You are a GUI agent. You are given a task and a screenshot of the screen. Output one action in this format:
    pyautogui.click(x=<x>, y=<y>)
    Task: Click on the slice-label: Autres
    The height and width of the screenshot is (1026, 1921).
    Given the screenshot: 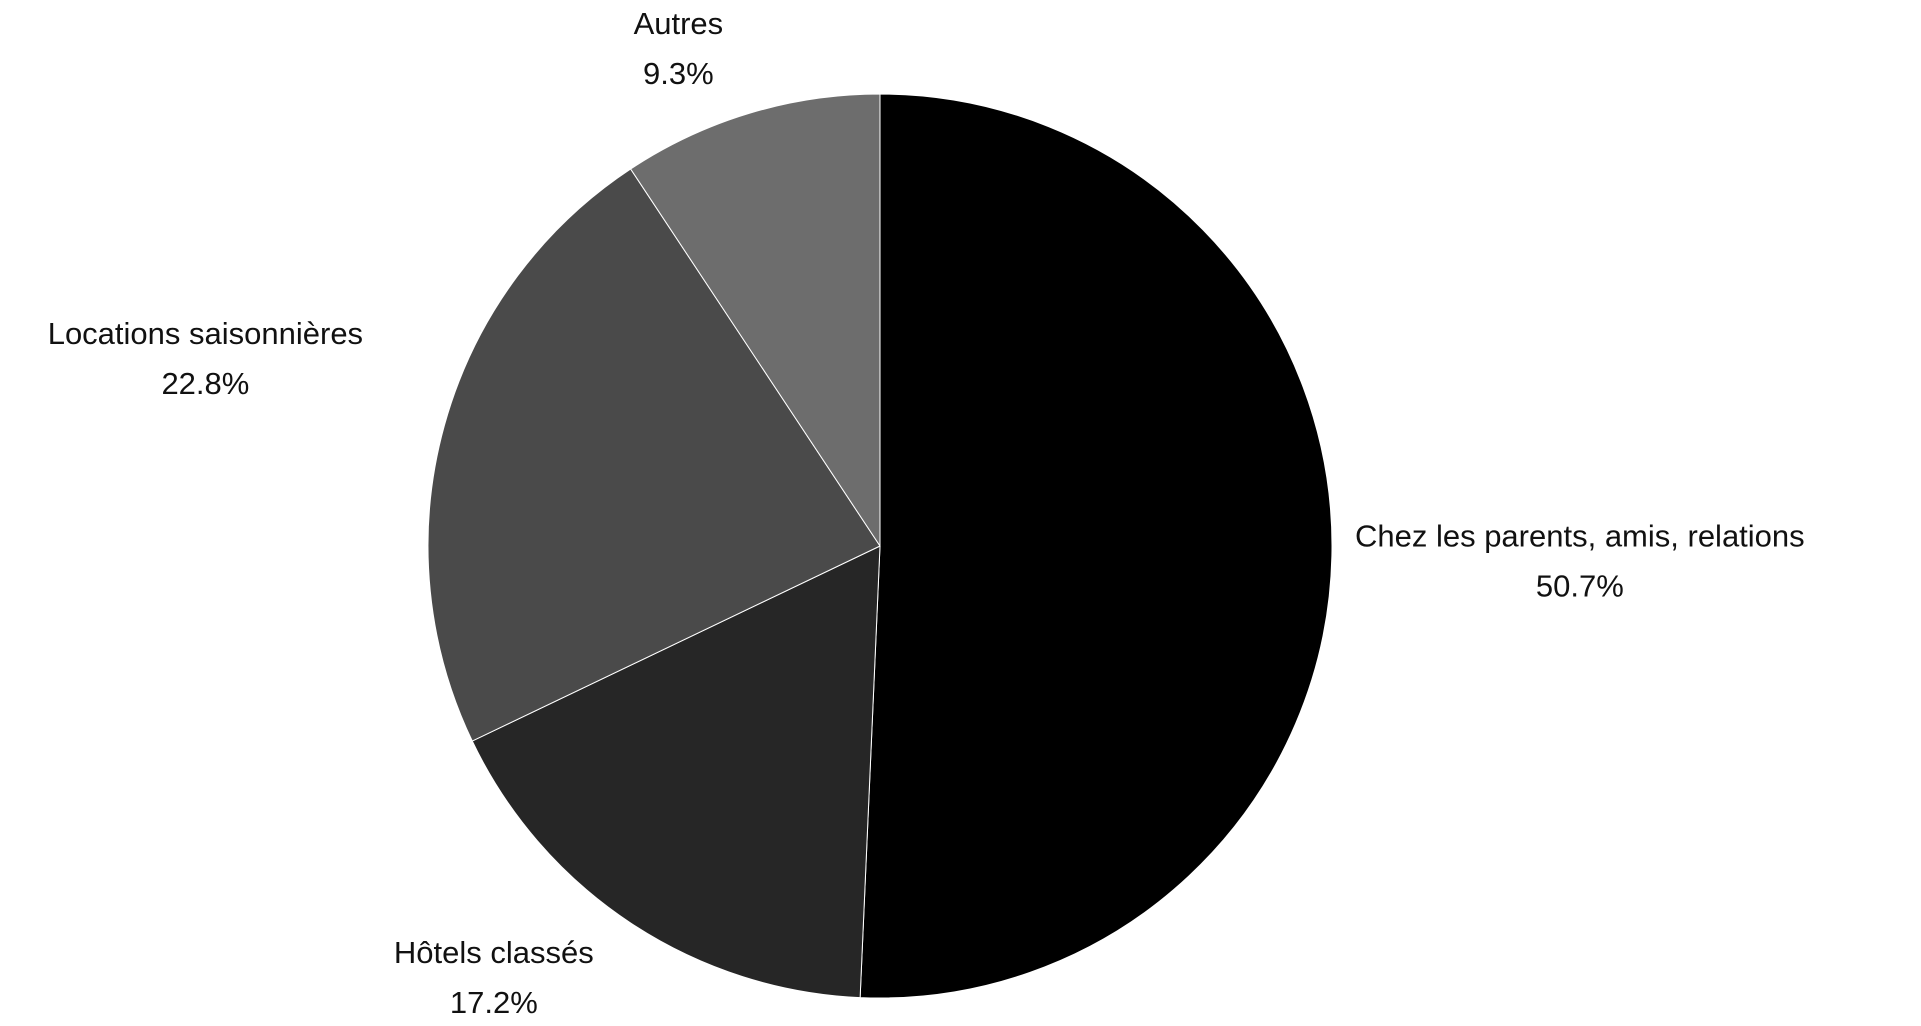 What is the action you would take?
    pyautogui.click(x=679, y=23)
    